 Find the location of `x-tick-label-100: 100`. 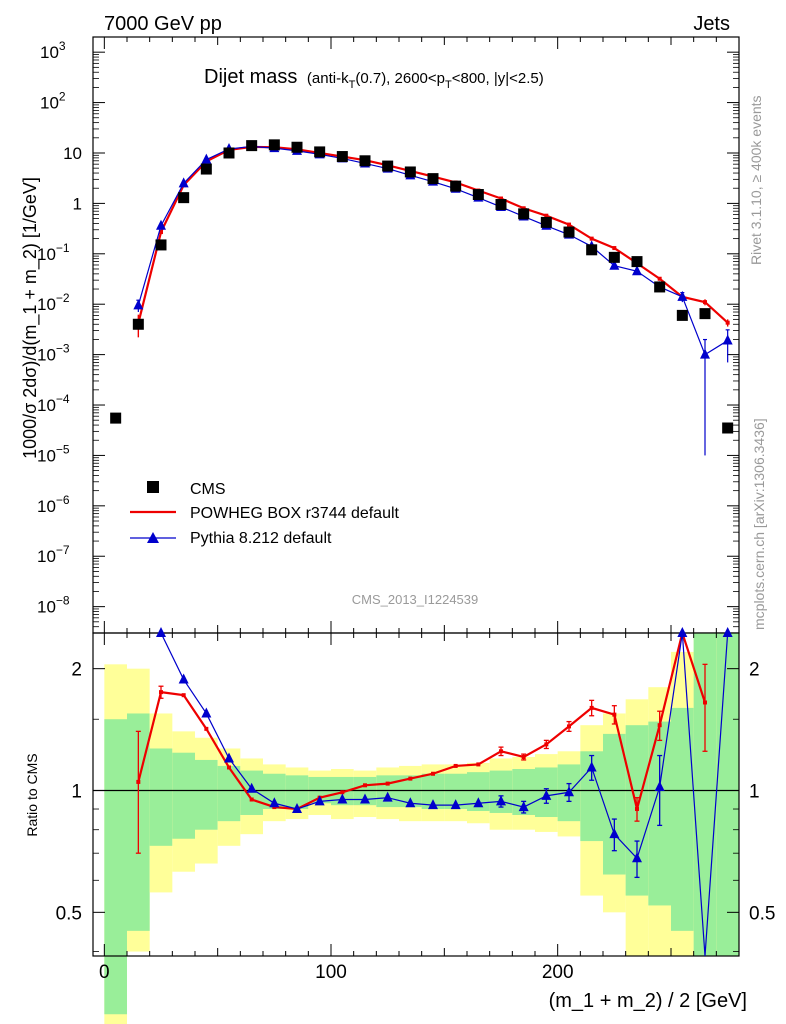

x-tick-label-100: 100 is located at coordinates (331, 972).